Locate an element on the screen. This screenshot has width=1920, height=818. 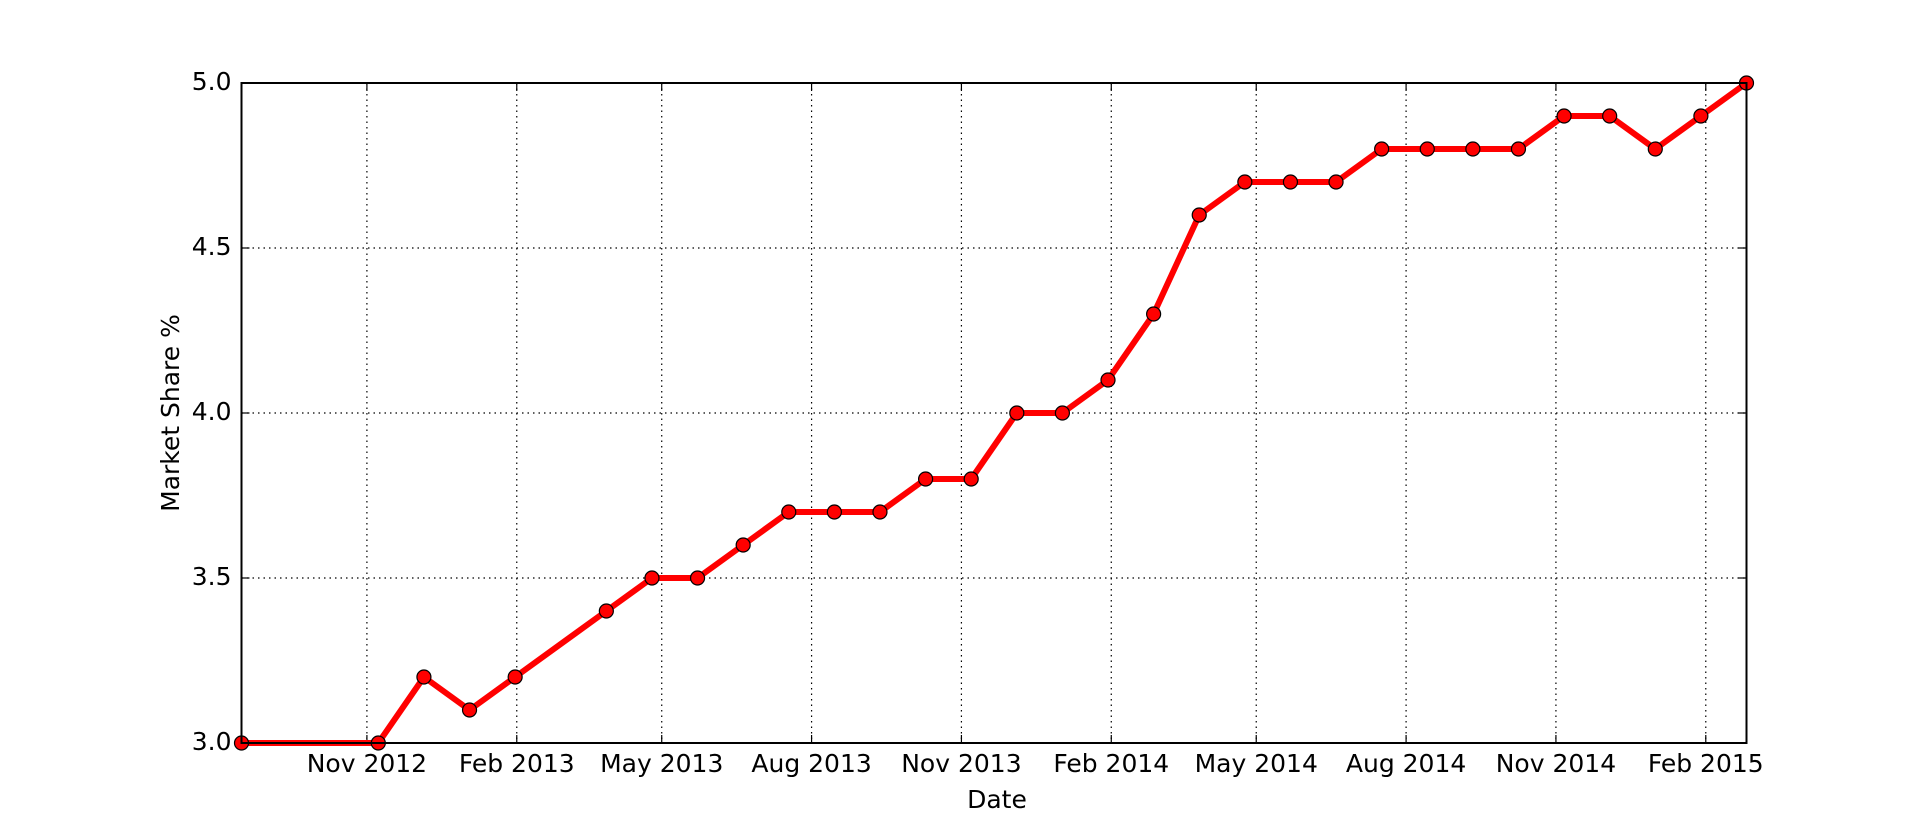
x-tick-label: Nov 2013 is located at coordinates (961, 763).